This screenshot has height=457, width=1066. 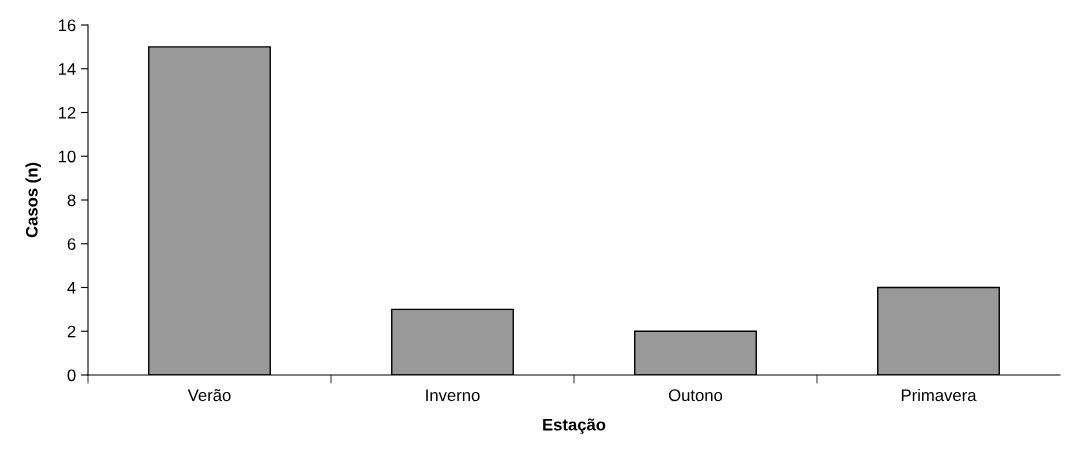 I want to click on y-axis-title: Casos (n), so click(x=33, y=200).